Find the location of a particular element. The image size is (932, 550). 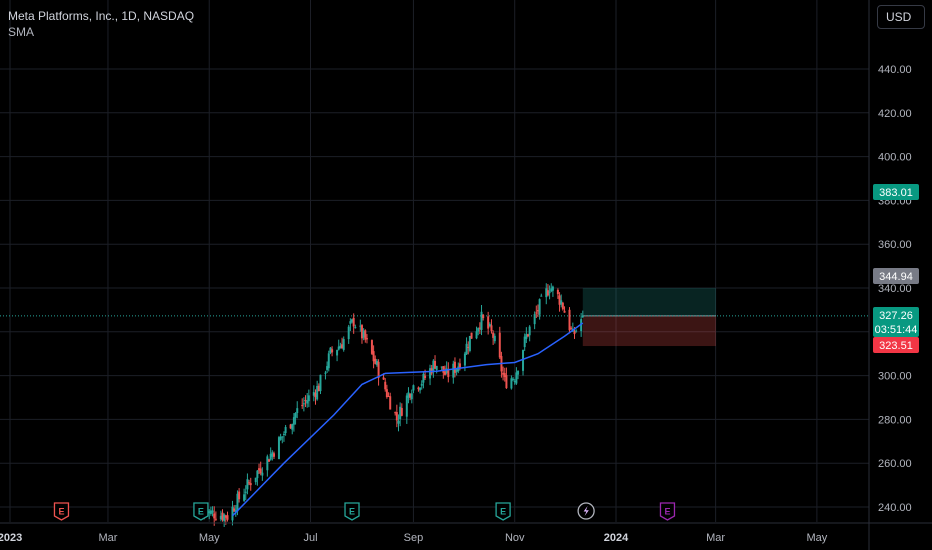

svg-text: 344.94 is located at coordinates (896, 277).